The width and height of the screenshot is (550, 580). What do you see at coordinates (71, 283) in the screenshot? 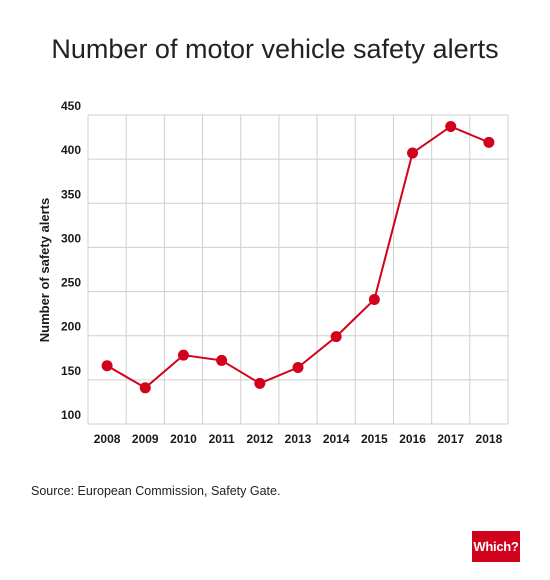
I see `y-tick-label: 250` at bounding box center [71, 283].